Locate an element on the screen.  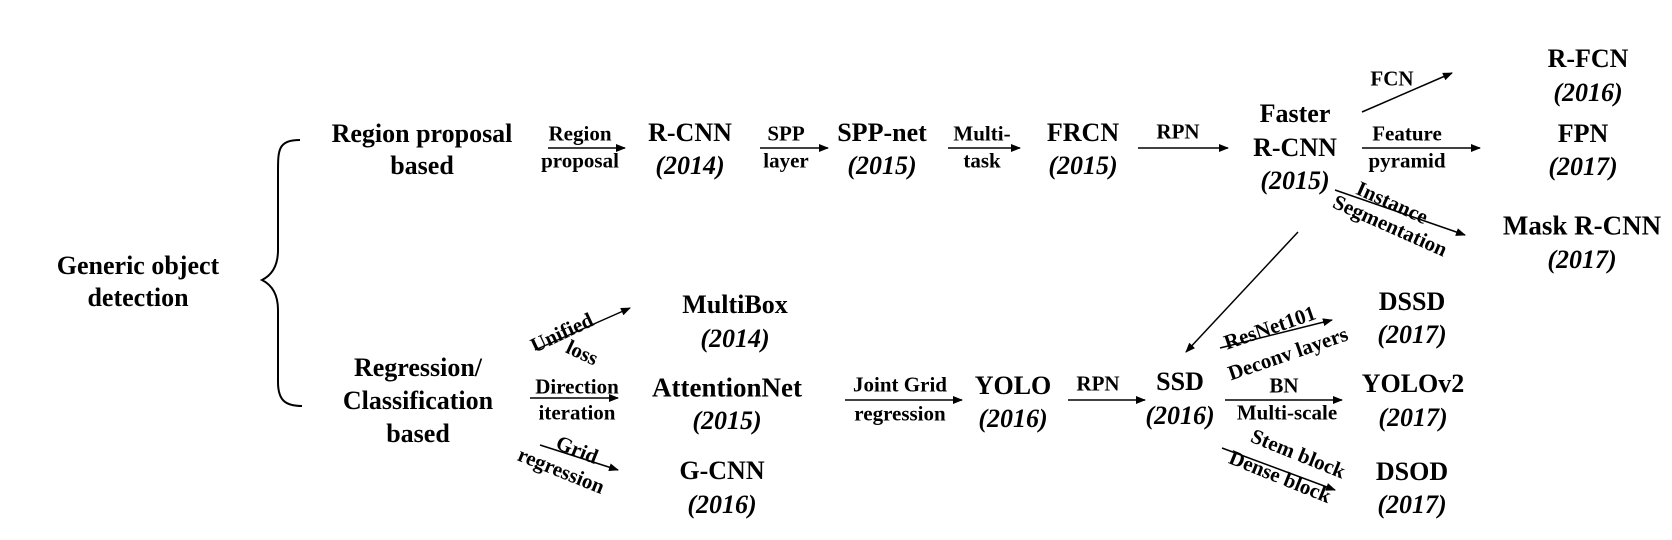
edge-label-rpn-top: RPN is located at coordinates (1178, 131).